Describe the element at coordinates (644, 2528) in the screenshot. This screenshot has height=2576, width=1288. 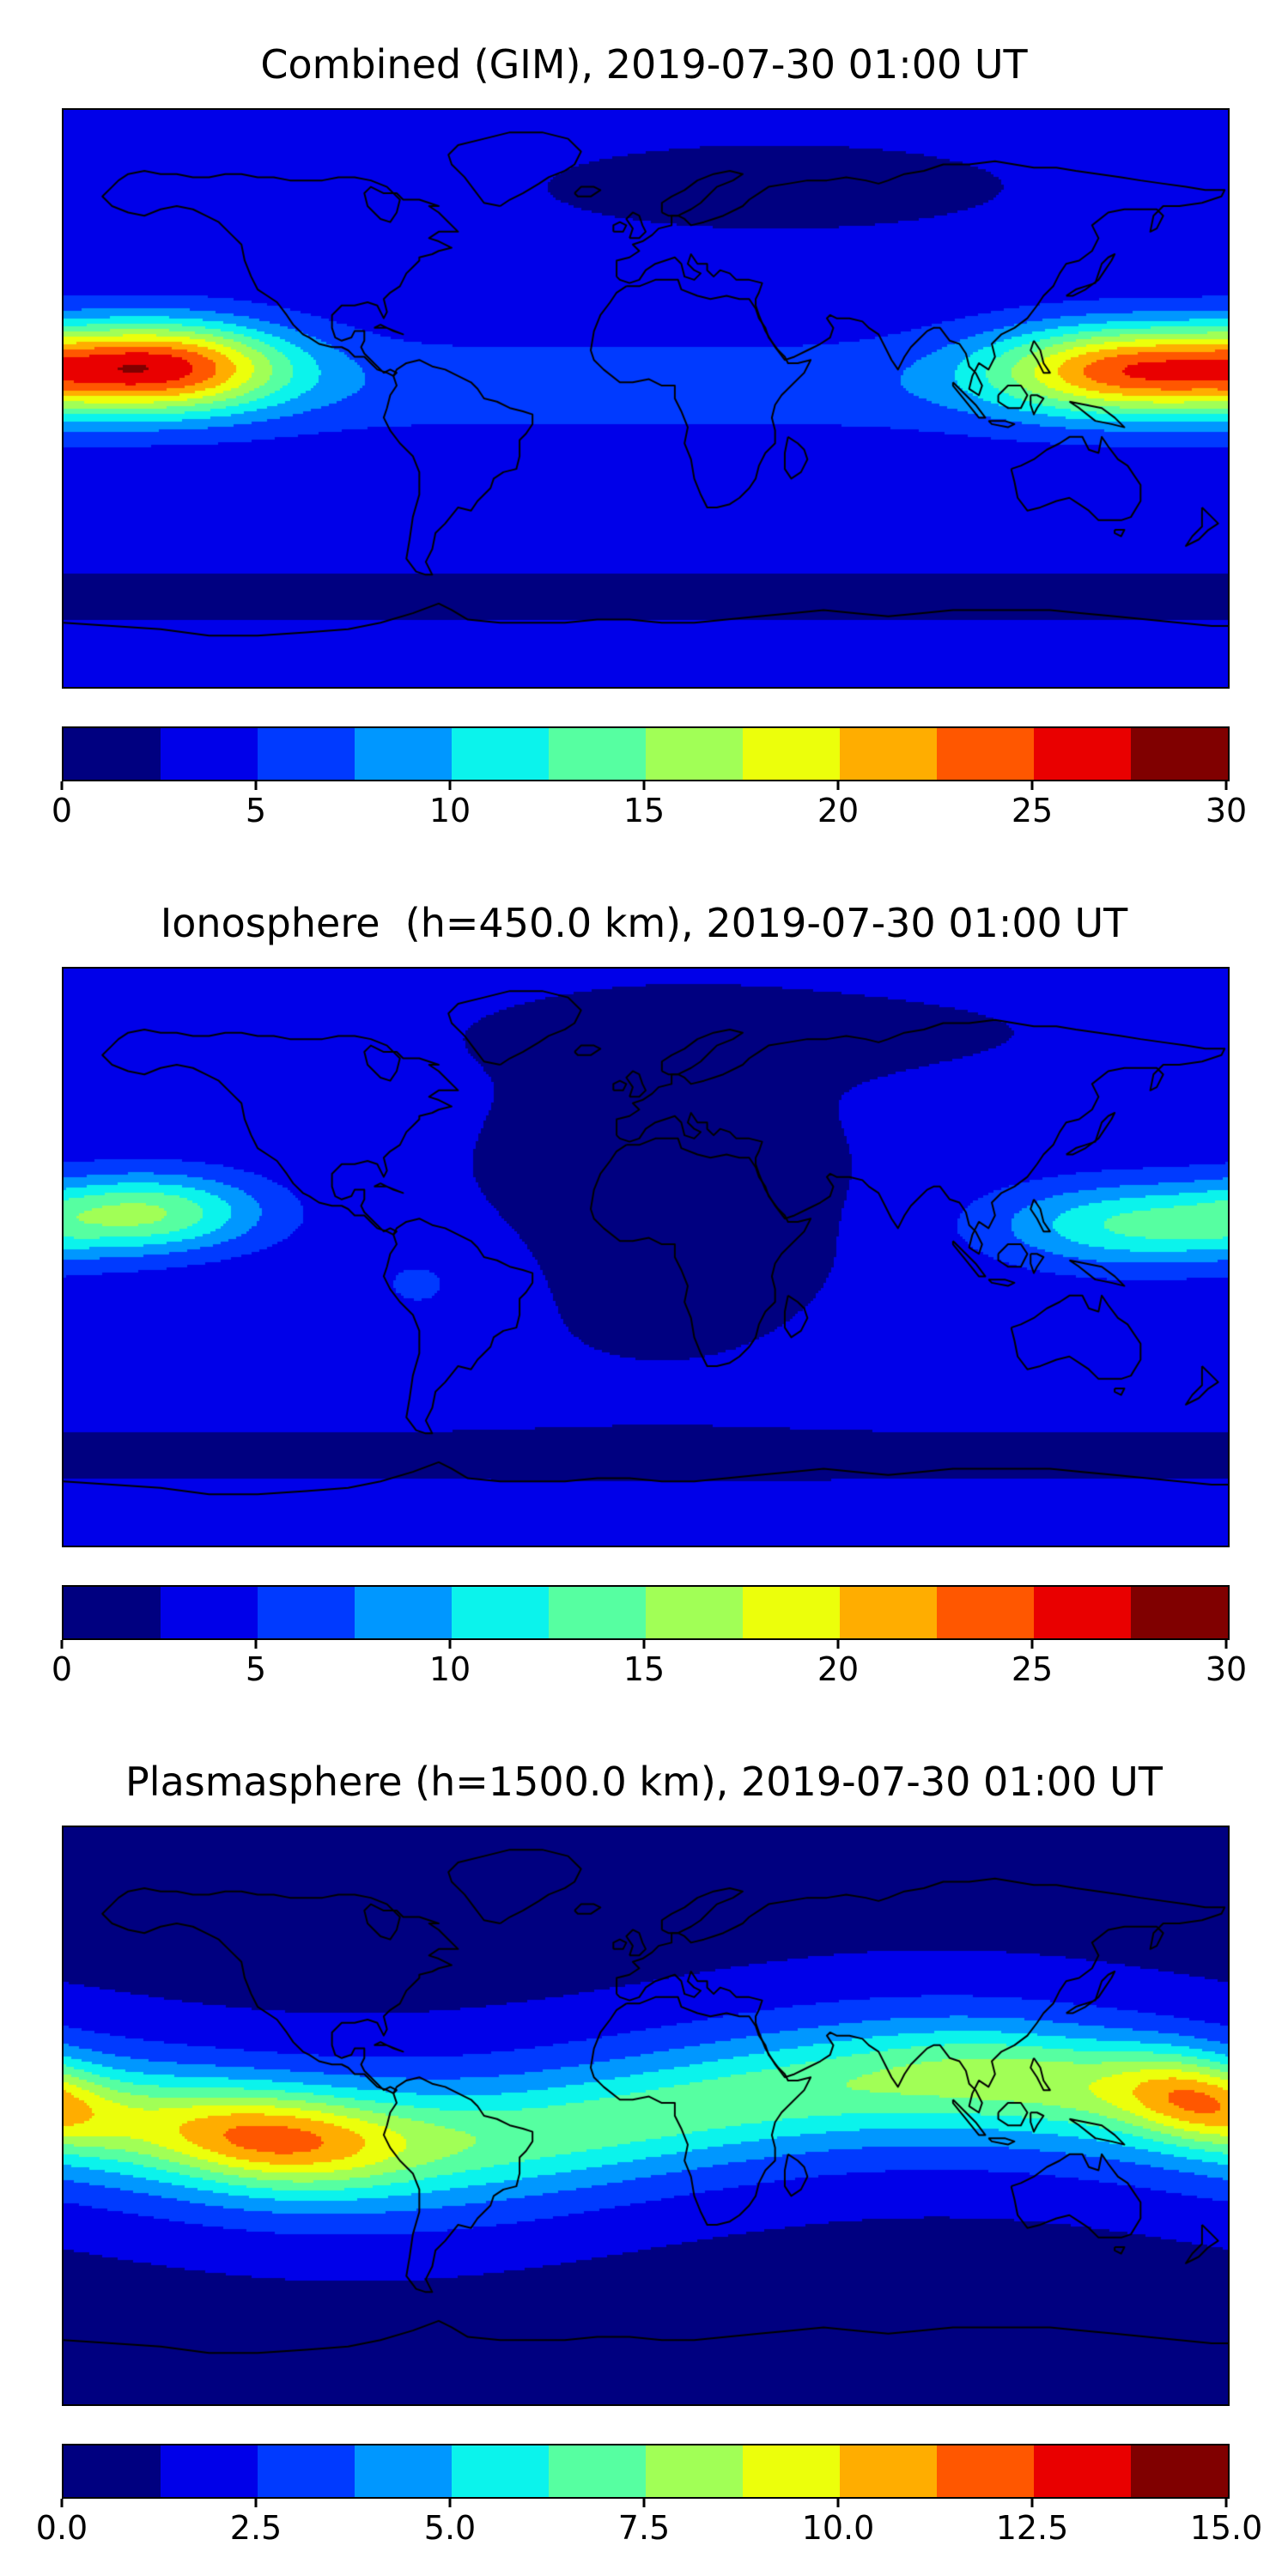
I see `colorbar-tick-label: 7.5` at that location.